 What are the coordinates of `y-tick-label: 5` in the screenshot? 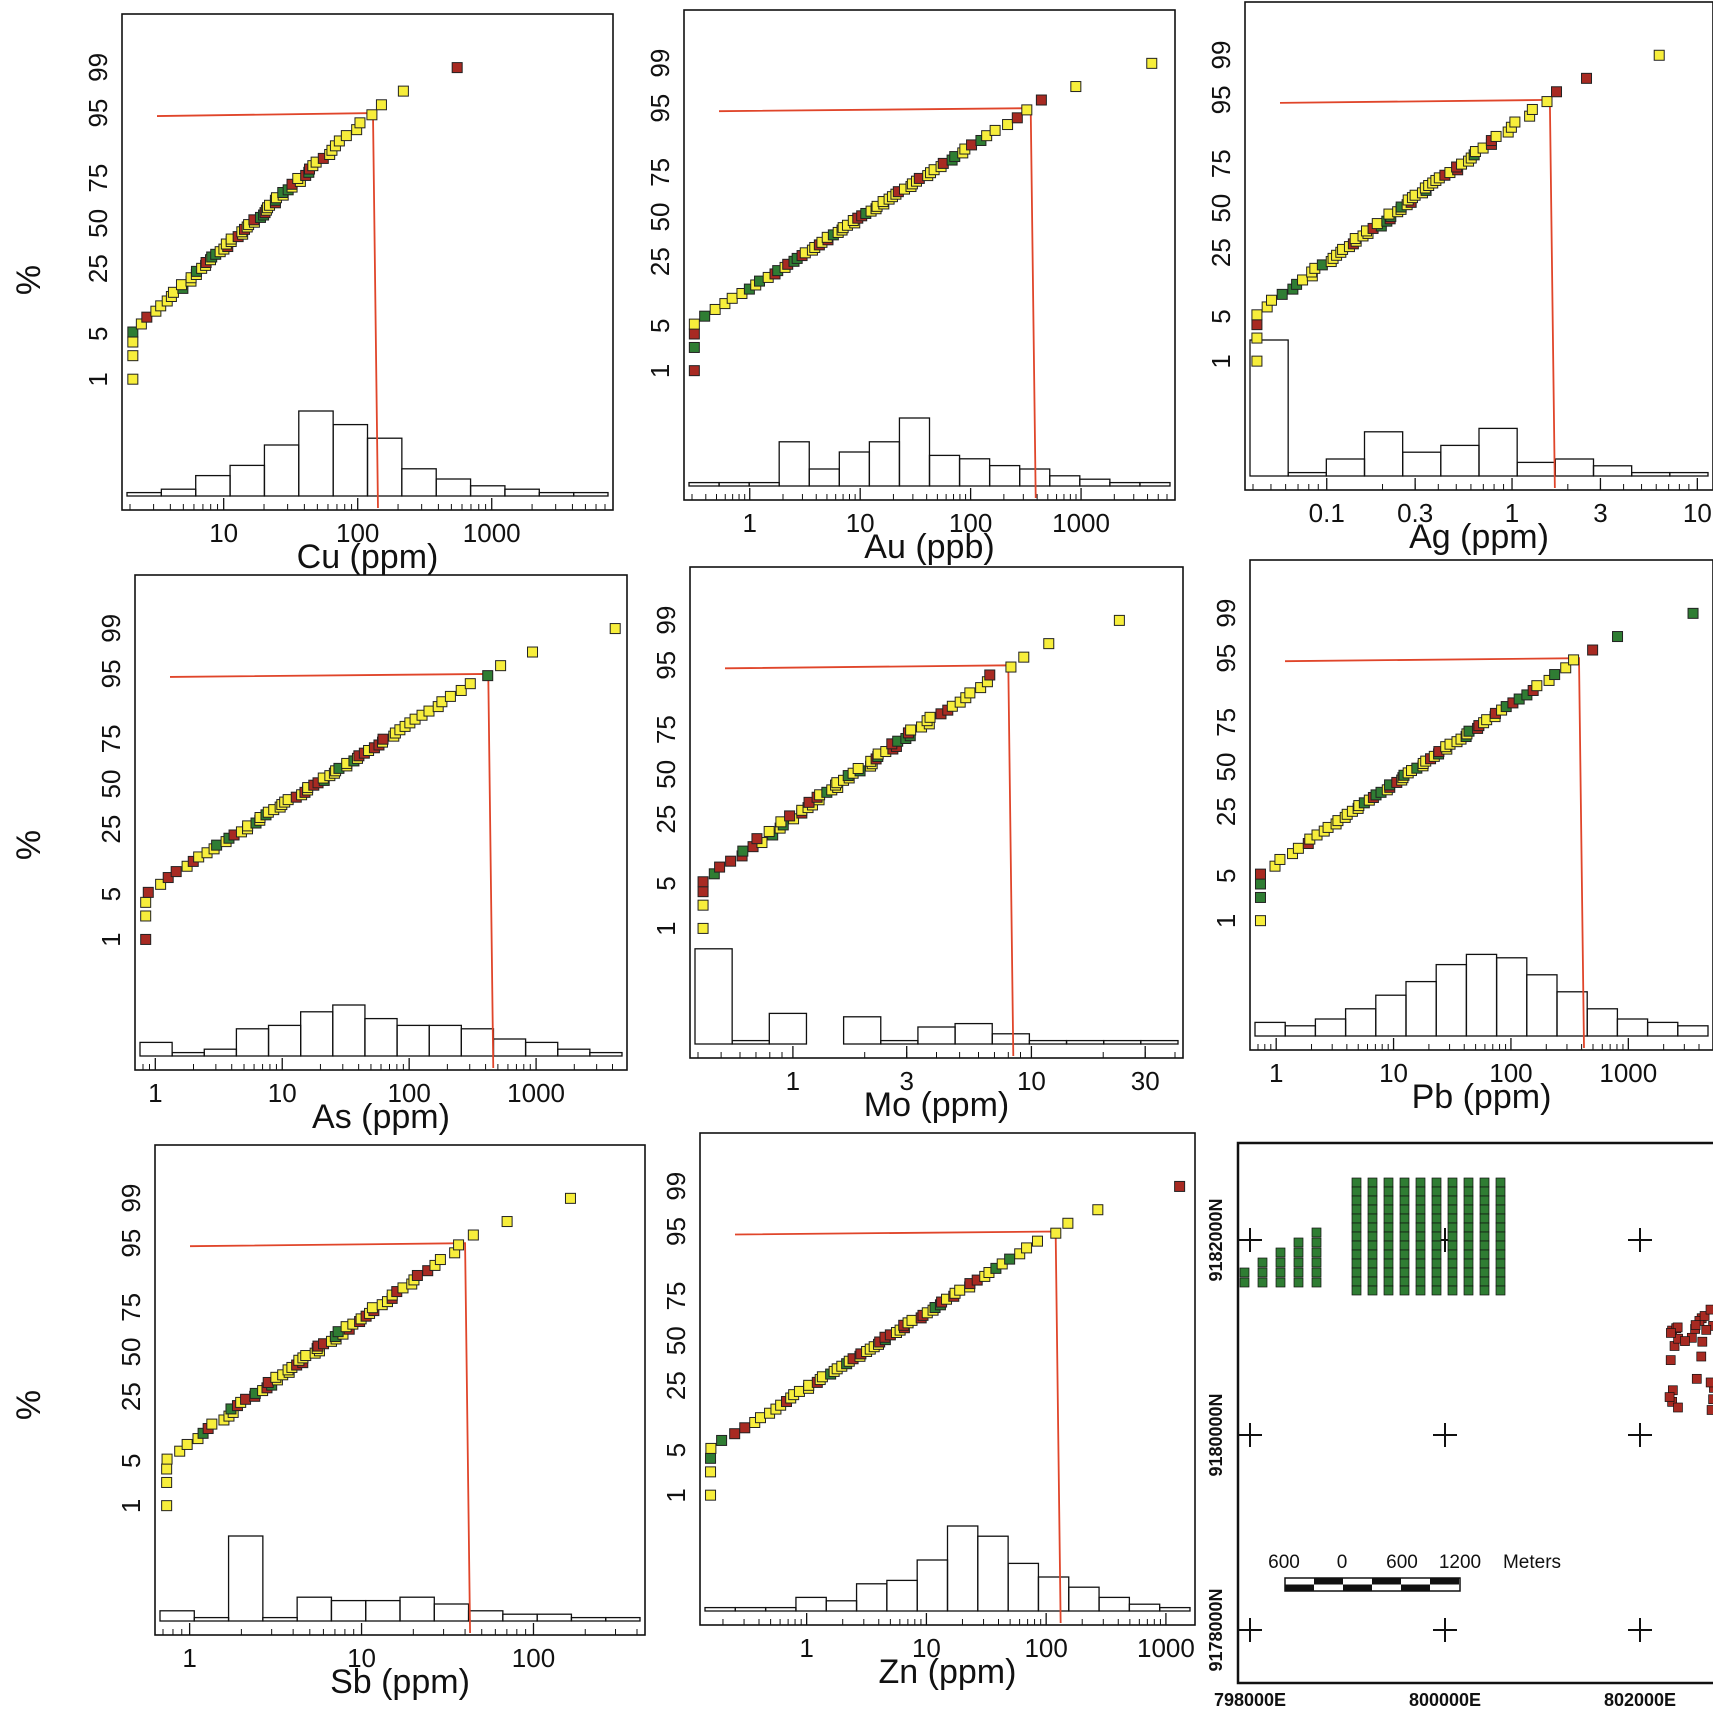 It's located at (98, 333).